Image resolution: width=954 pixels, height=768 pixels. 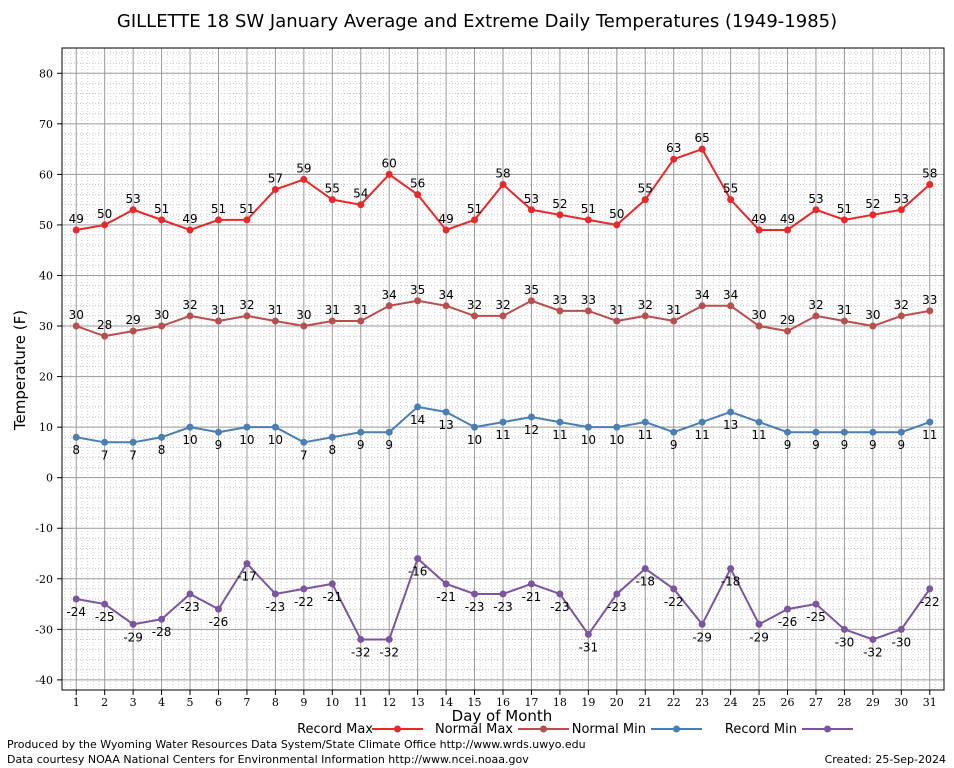 I want to click on x-tick-label: 20, so click(x=617, y=702).